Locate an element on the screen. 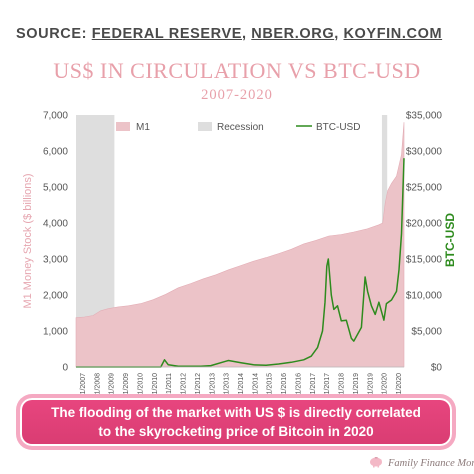 The height and width of the screenshot is (474, 474). source-nber: NBER.ORG is located at coordinates (293, 34).